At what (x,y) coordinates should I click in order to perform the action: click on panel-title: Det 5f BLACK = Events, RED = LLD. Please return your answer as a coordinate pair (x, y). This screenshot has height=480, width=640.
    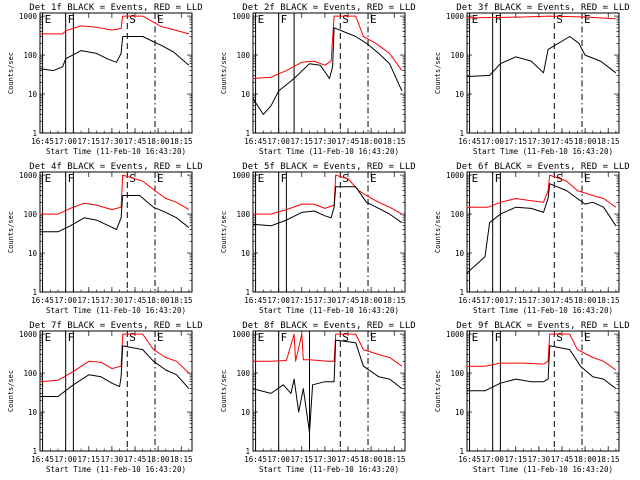
    Looking at the image, I should click on (328, 167).